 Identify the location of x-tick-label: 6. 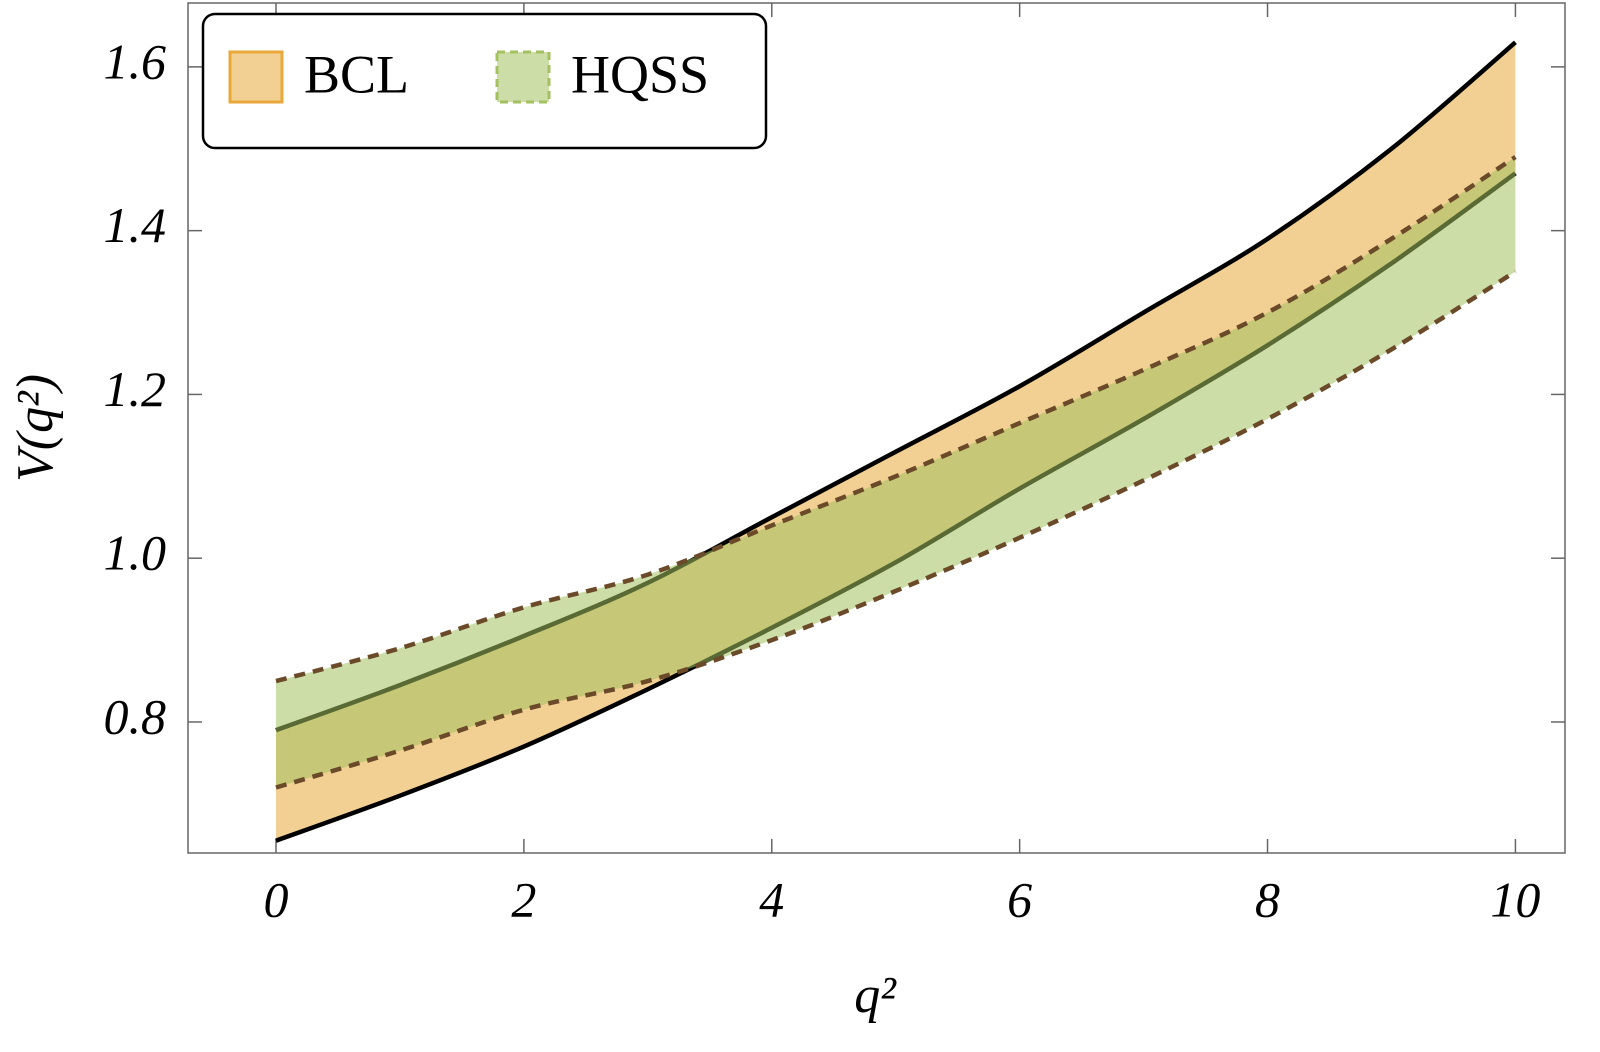
(1019, 899).